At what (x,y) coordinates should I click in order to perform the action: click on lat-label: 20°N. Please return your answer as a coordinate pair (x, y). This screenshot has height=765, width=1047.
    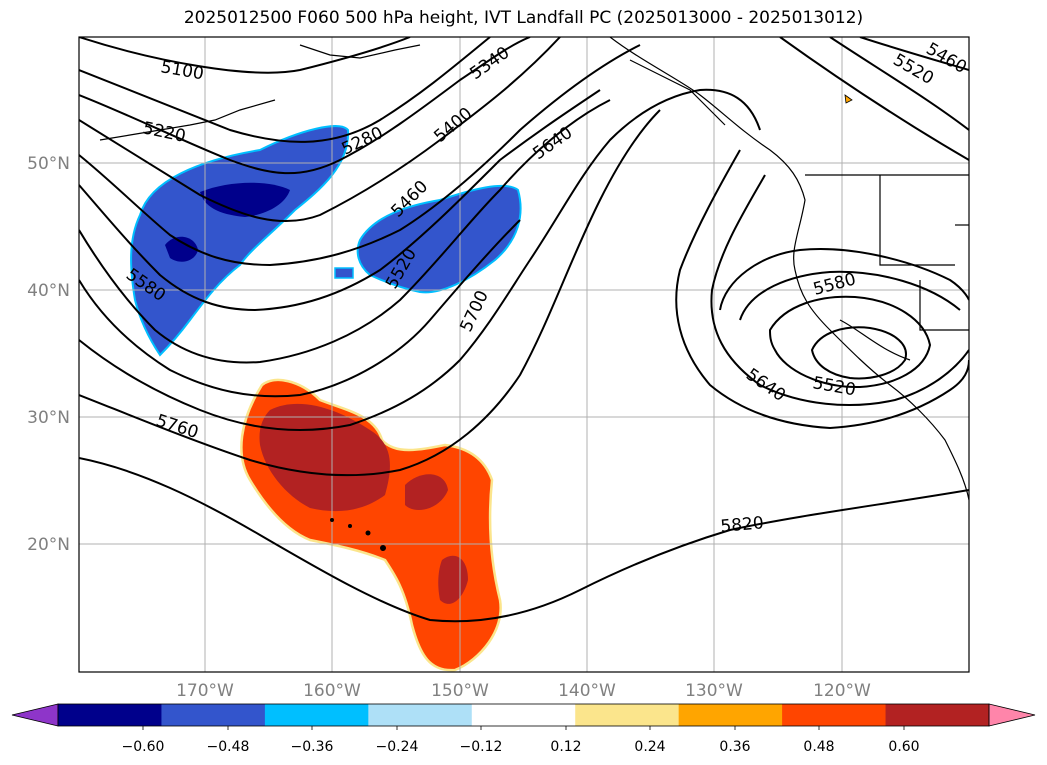
    Looking at the image, I should click on (48, 545).